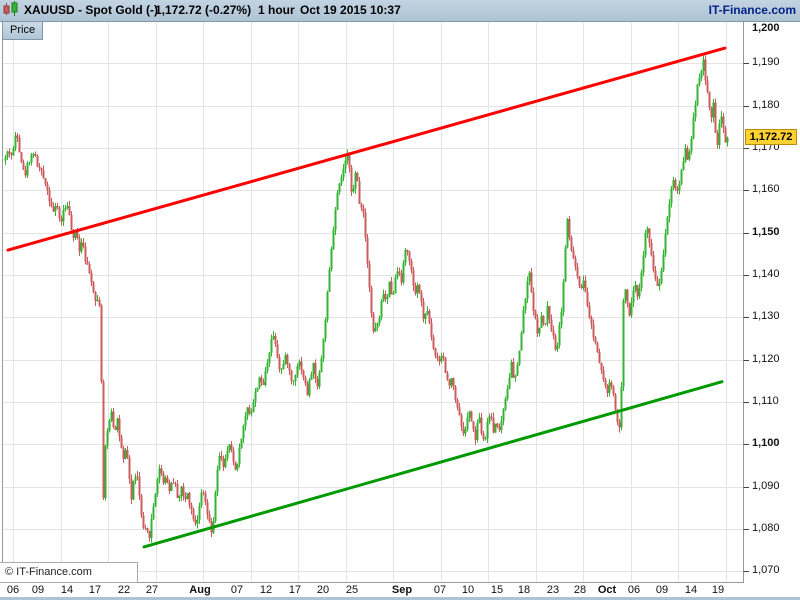 The width and height of the screenshot is (800, 600). What do you see at coordinates (718, 590) in the screenshot?
I see `x-tick-label: 19` at bounding box center [718, 590].